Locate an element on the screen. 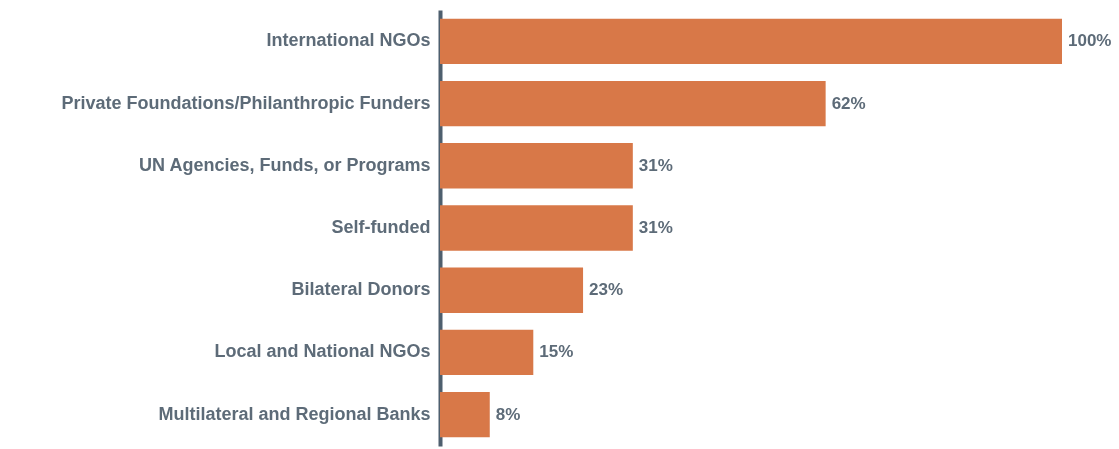 This screenshot has height=449, width=1119. data-label: 100% is located at coordinates (1090, 41).